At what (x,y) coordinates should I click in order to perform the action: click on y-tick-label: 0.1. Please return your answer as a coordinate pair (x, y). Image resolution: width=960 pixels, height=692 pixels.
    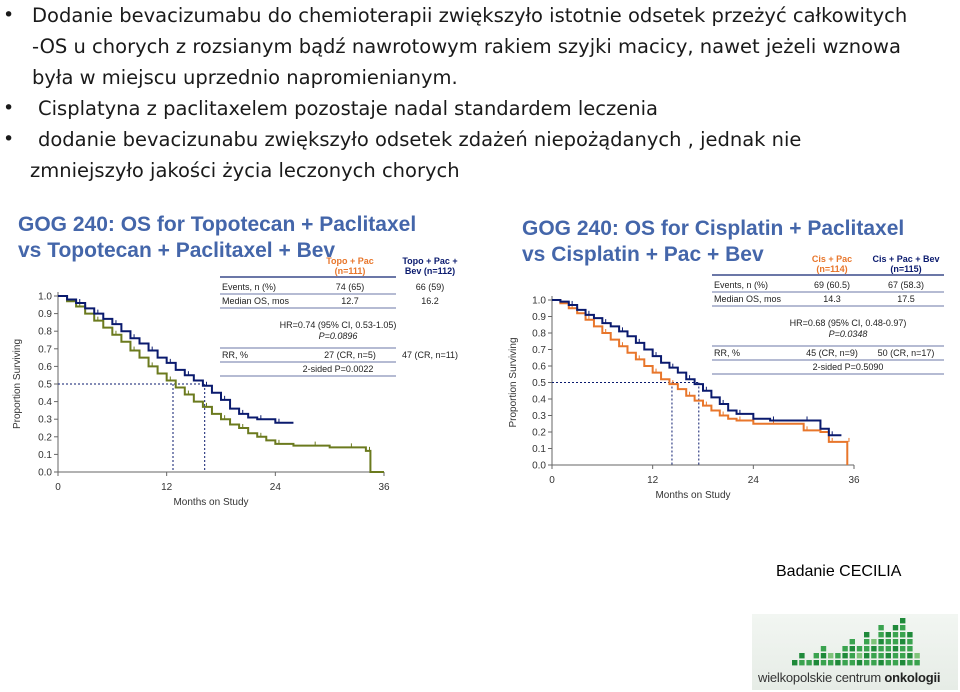
    Looking at the image, I should click on (539, 449).